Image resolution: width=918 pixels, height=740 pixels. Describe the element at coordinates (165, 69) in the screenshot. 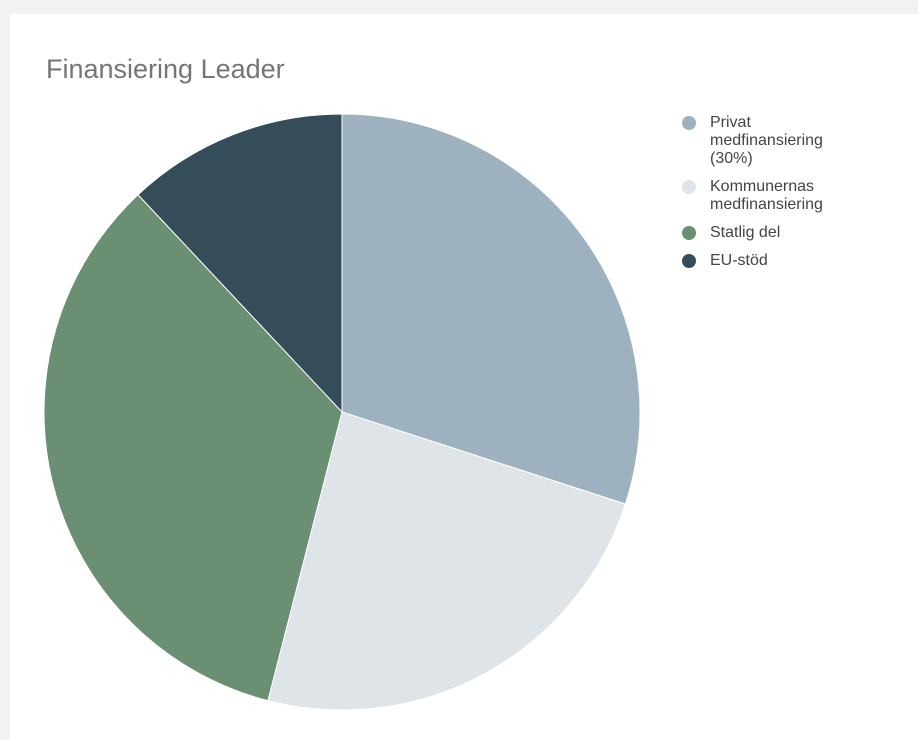

I see `chart-title: Finansiering Leader` at that location.